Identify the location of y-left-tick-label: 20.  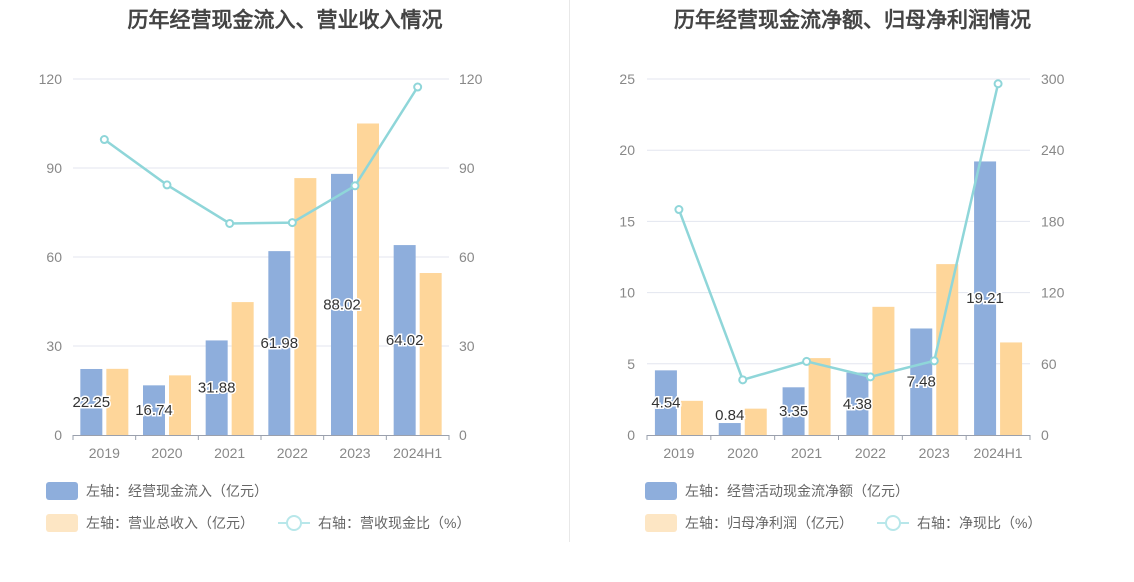
(627, 150).